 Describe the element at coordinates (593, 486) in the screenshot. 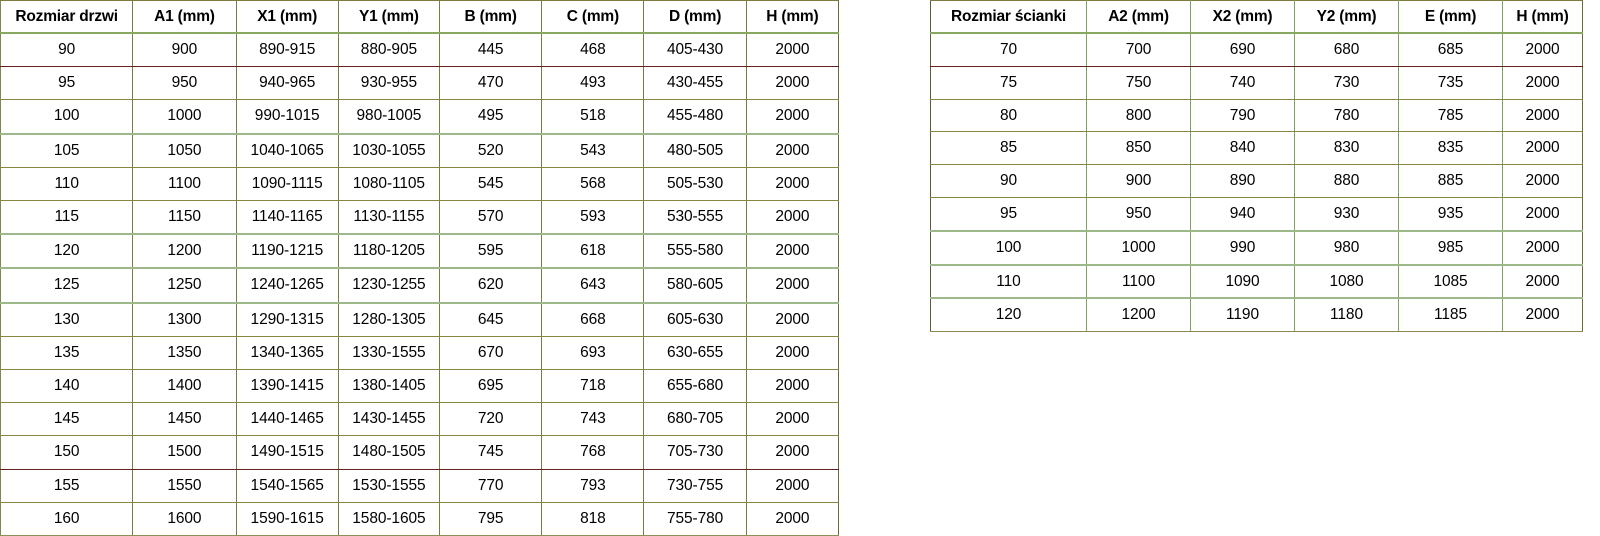

I see `door-table-cell: 793` at that location.